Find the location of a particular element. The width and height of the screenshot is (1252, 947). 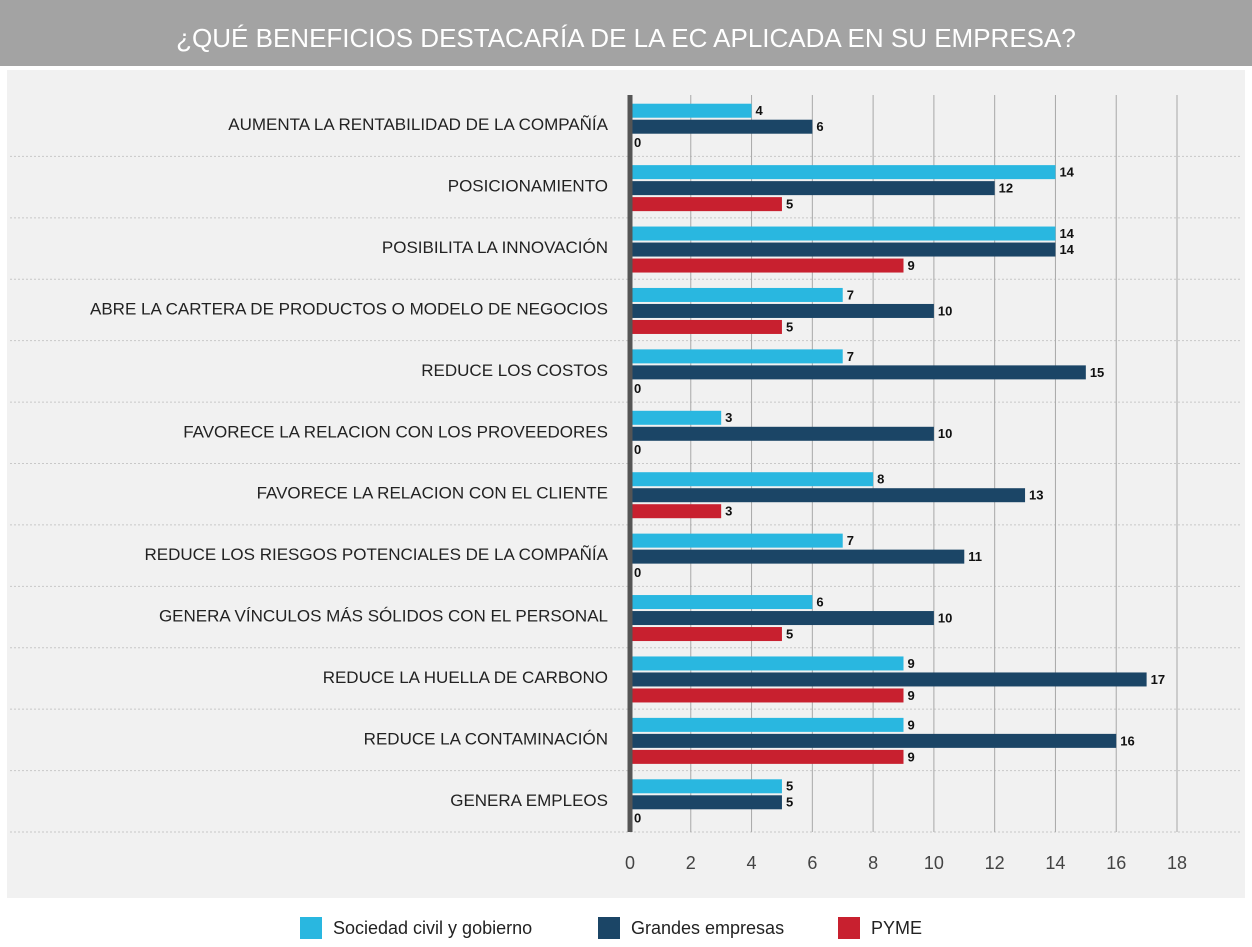

value-label: 17 is located at coordinates (1158, 679).